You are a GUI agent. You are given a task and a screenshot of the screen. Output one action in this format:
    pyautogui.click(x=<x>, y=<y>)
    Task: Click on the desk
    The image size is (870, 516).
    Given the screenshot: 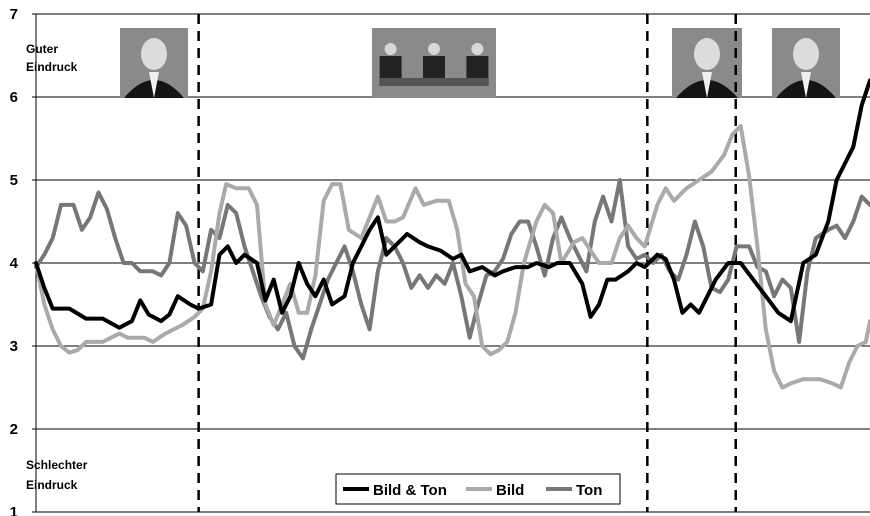 What is the action you would take?
    pyautogui.click(x=434, y=82)
    